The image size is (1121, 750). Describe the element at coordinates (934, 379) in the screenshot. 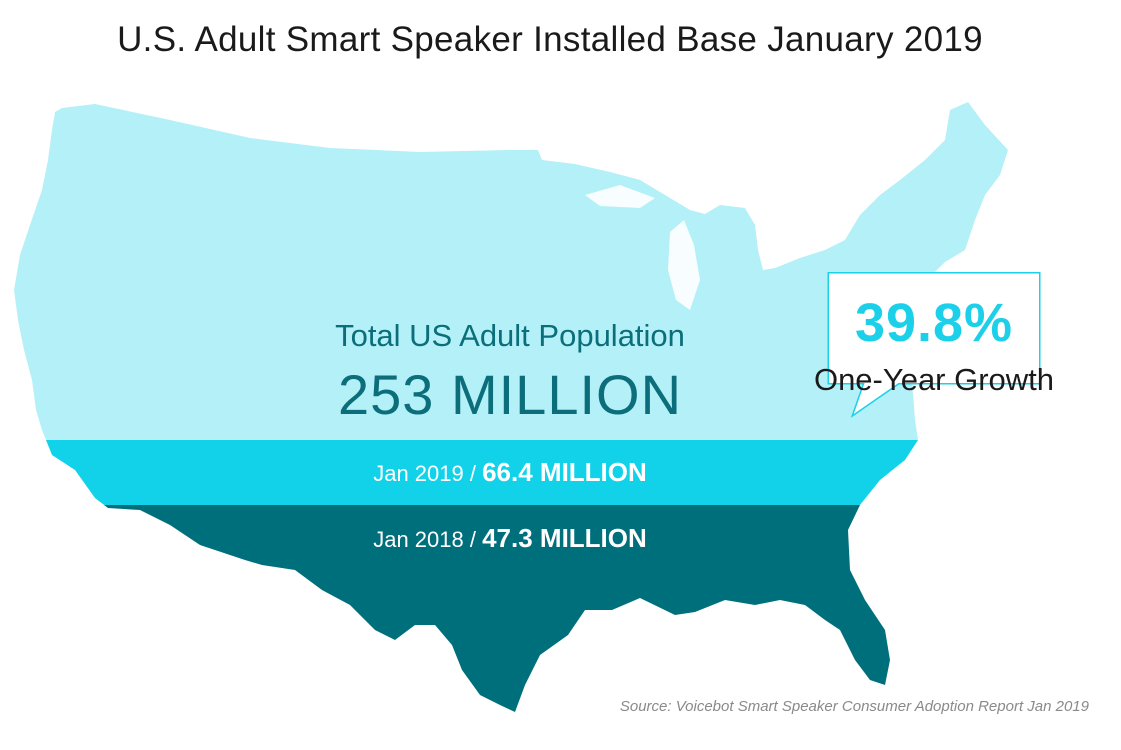

I see `growth-label: One-Year Growth` at that location.